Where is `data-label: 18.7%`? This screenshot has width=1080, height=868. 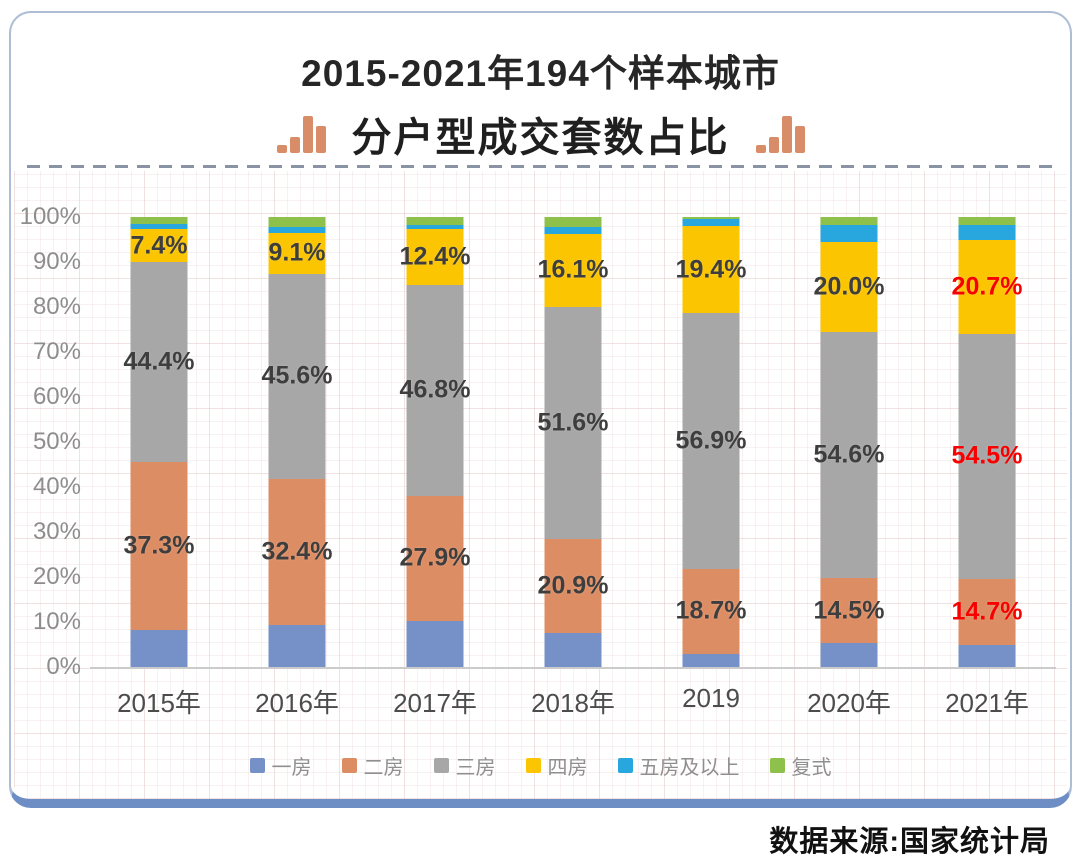
data-label: 18.7% is located at coordinates (711, 610).